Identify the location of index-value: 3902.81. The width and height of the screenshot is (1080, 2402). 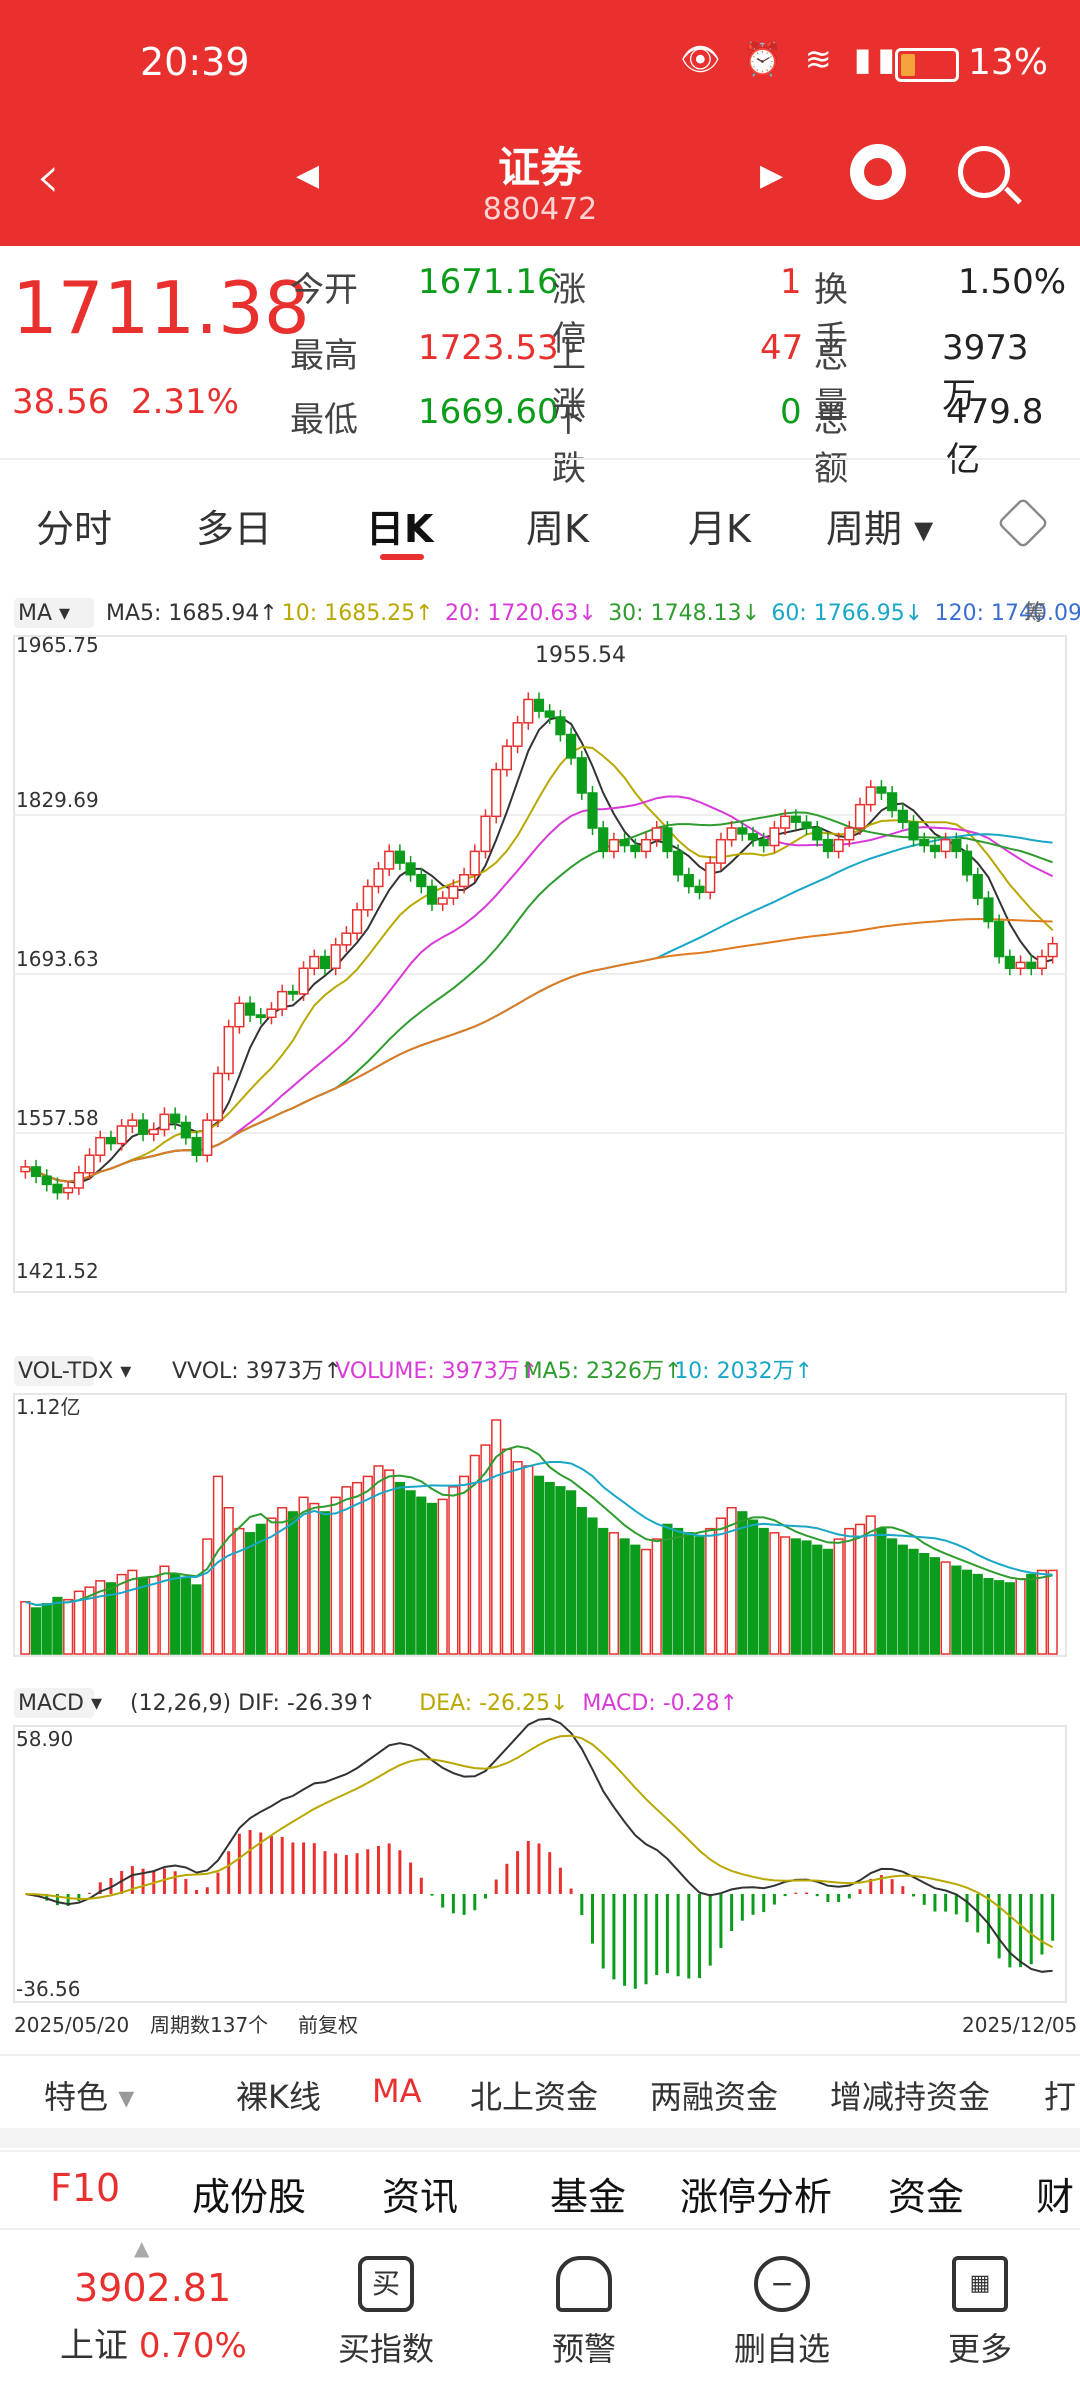
(153, 2288).